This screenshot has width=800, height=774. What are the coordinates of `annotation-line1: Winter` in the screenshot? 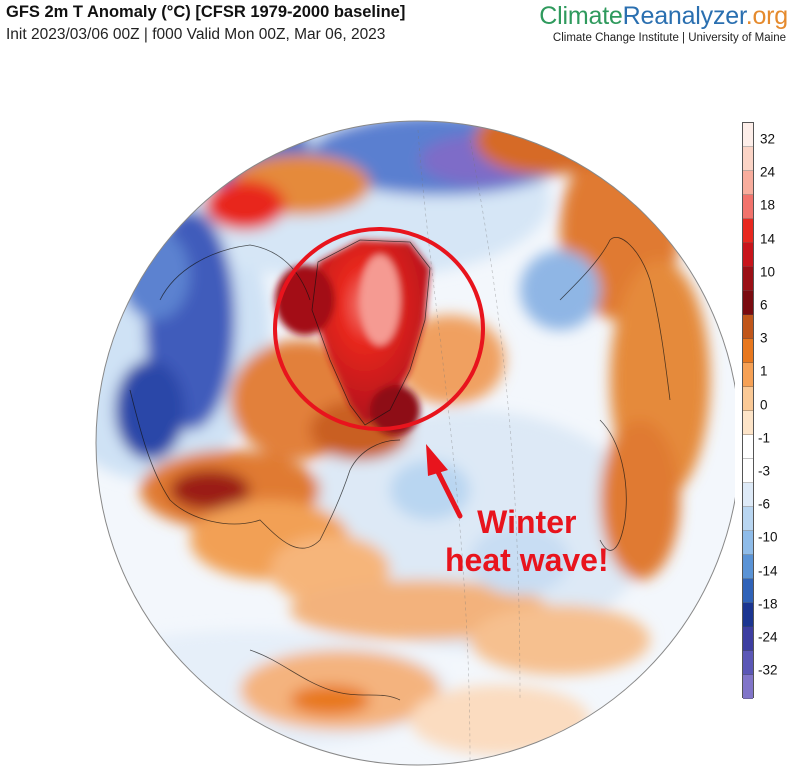 It's located at (527, 522).